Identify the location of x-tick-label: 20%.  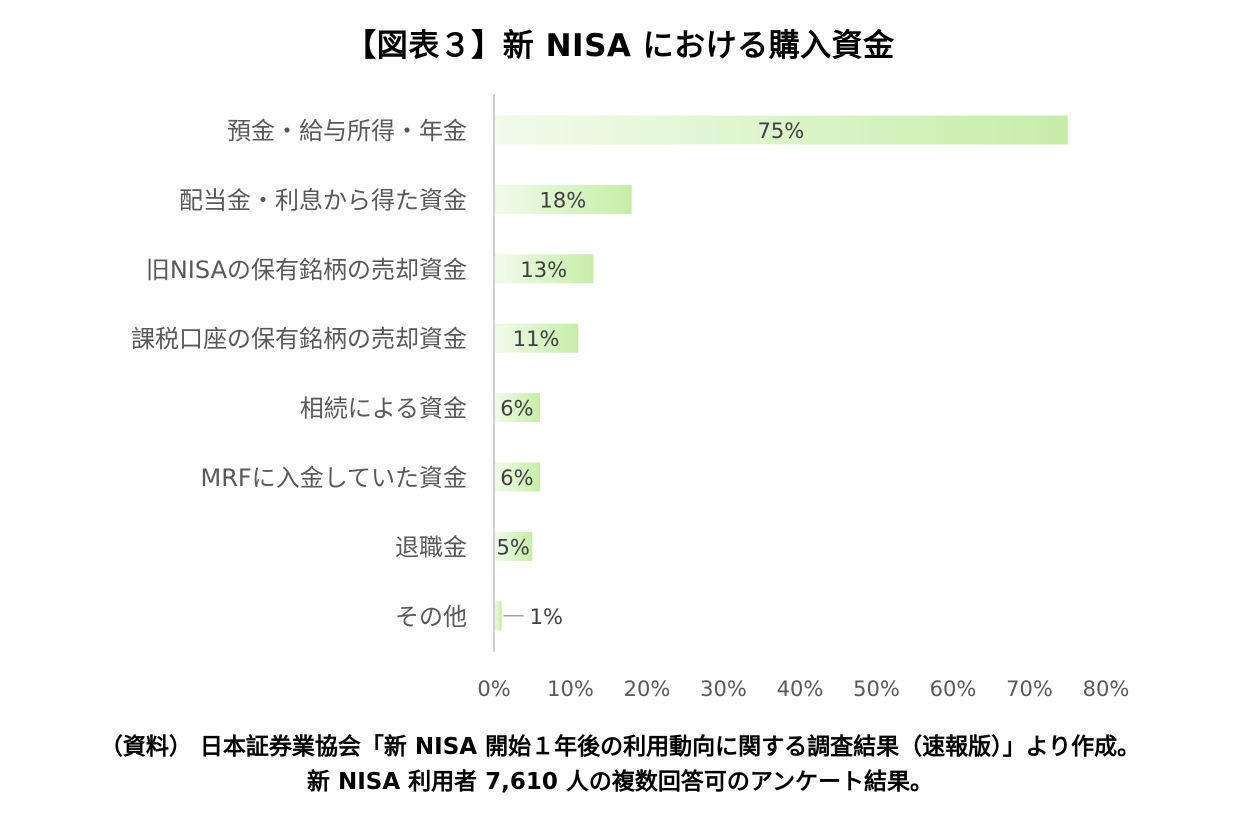
(647, 689).